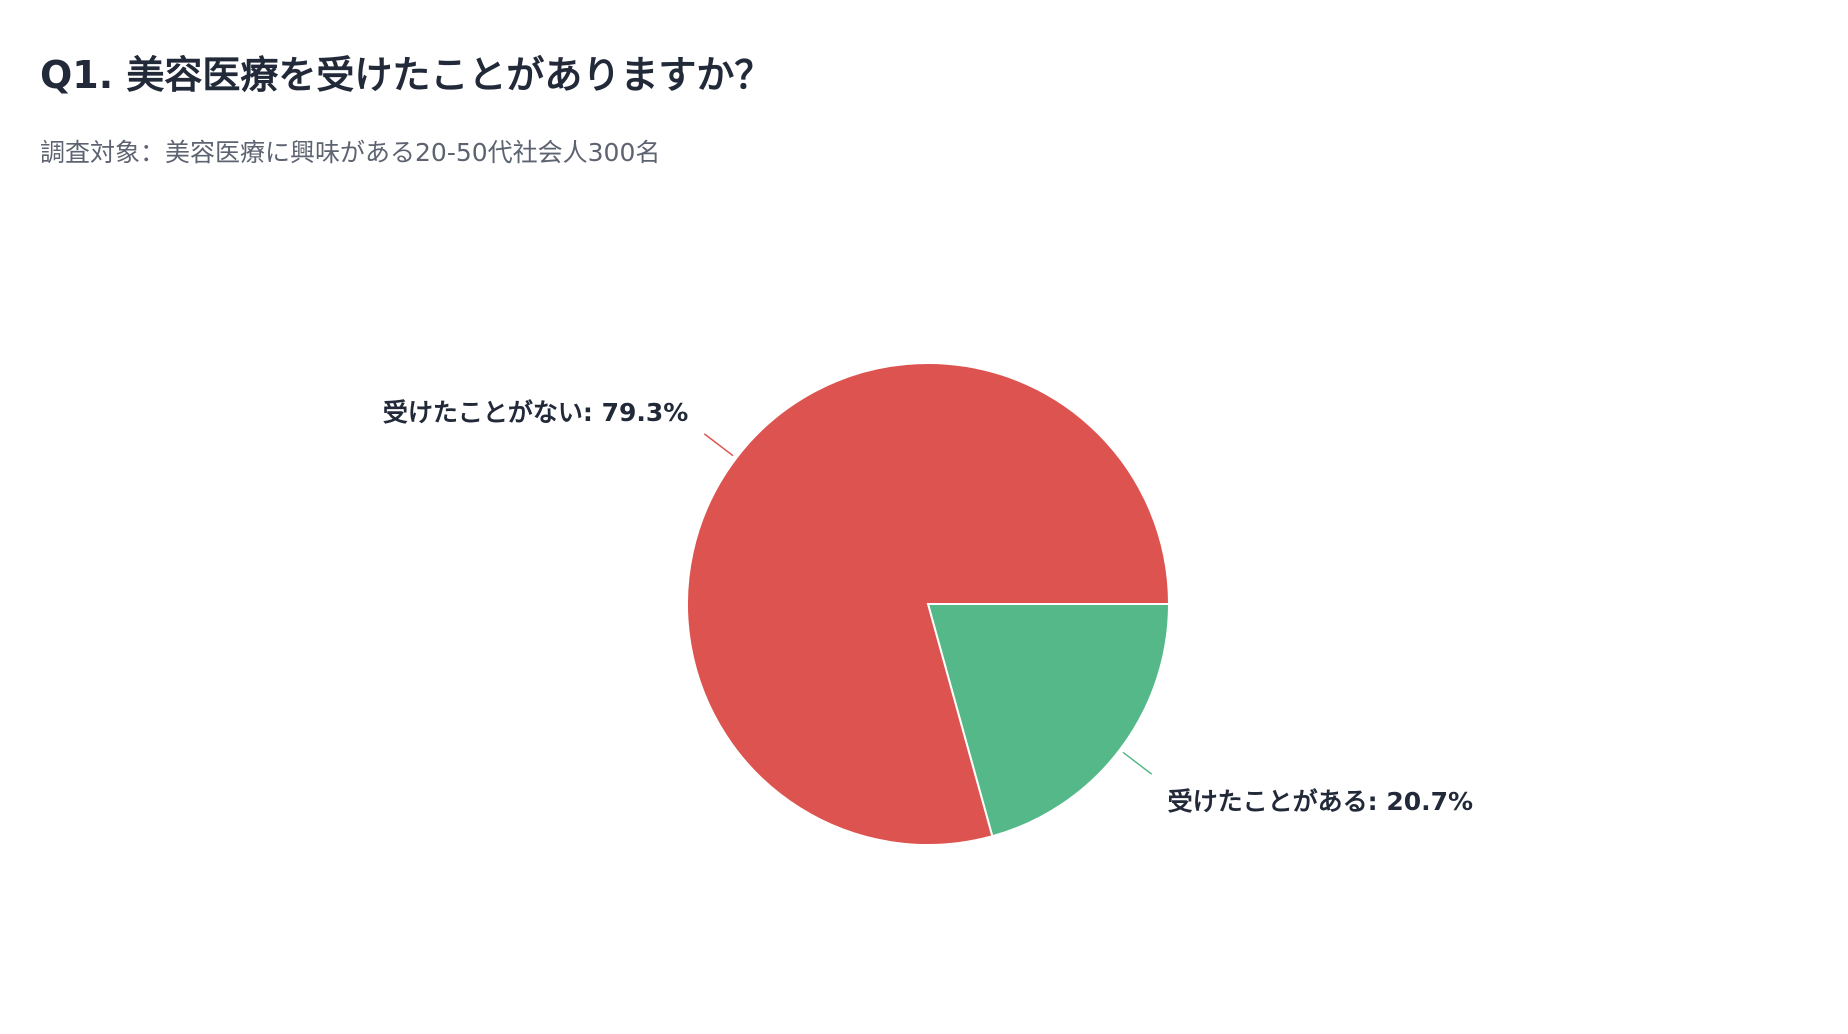  I want to click on pie-leader-lines, so click(928, 604).